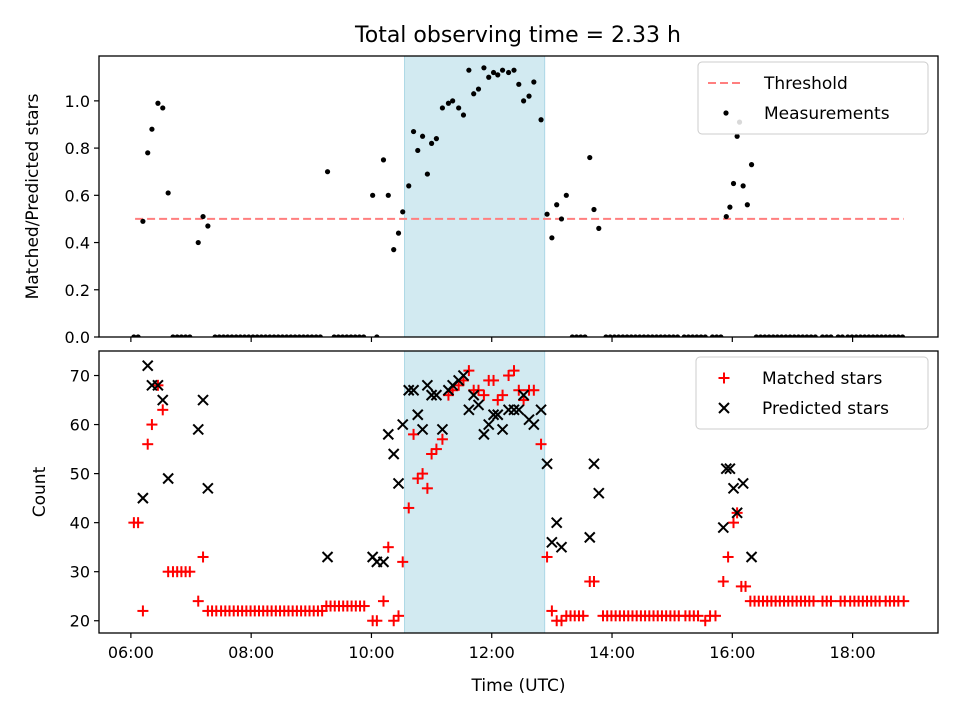 The image size is (960, 720). Describe the element at coordinates (825, 409) in the screenshot. I see `legend-label: Predicted stars` at that location.